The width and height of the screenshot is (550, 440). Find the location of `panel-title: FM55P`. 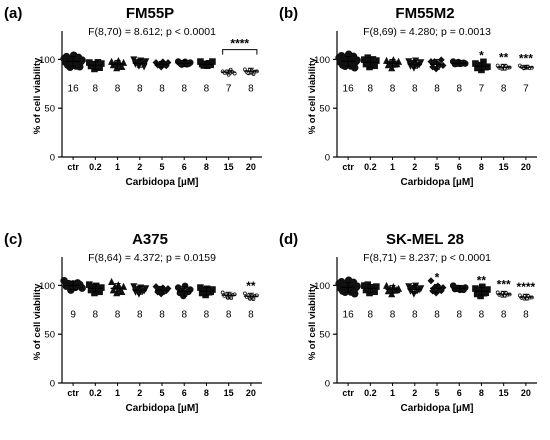

panel-title: FM55P is located at coordinates (150, 13).